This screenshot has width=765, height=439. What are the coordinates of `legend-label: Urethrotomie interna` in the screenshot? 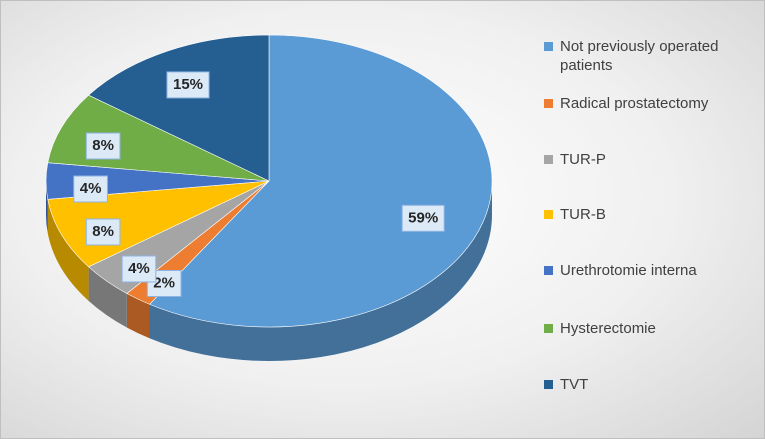 It's located at (628, 270).